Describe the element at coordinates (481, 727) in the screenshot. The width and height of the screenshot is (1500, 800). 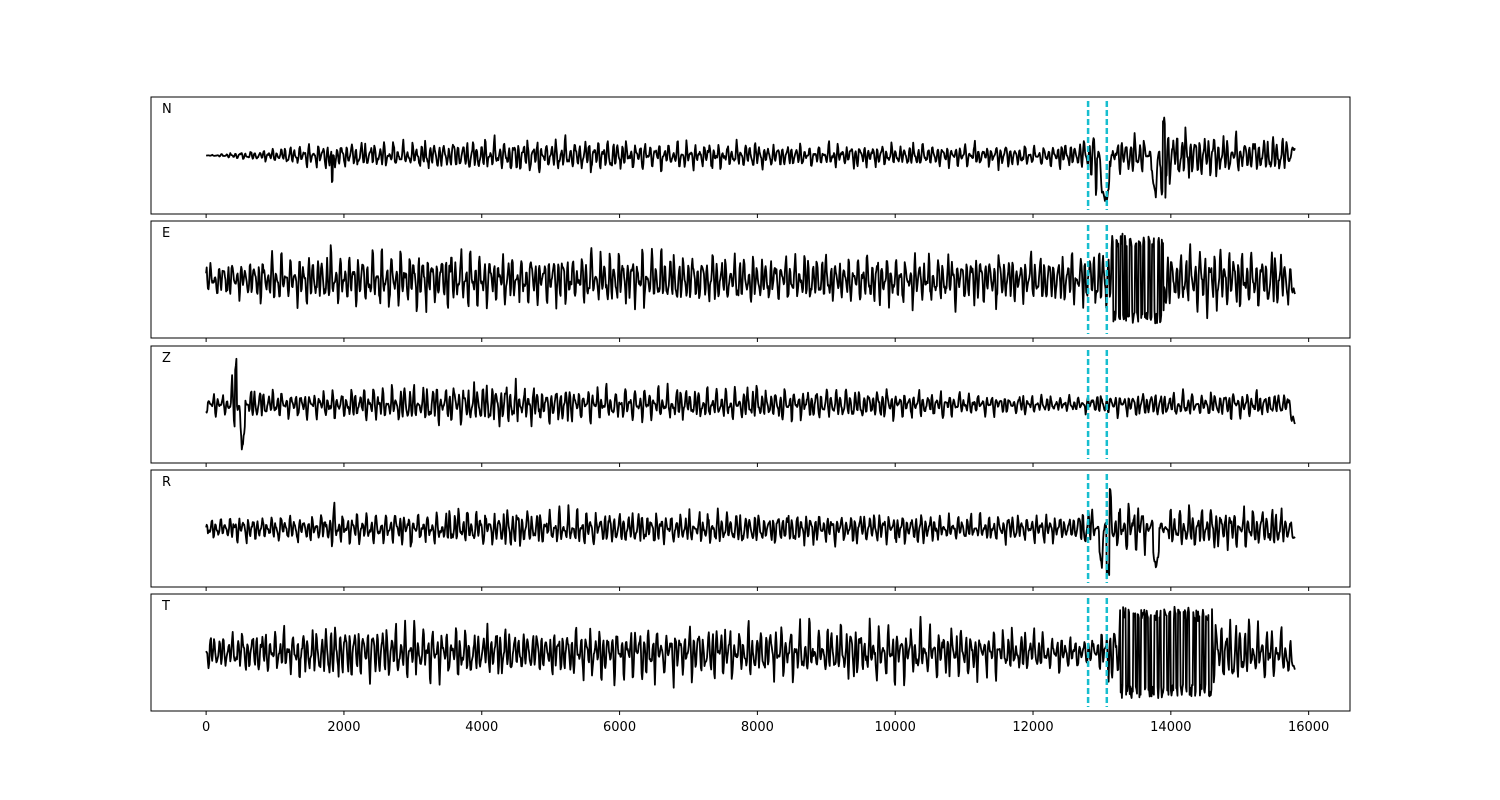
I see `x-tick-label: 4000` at that location.